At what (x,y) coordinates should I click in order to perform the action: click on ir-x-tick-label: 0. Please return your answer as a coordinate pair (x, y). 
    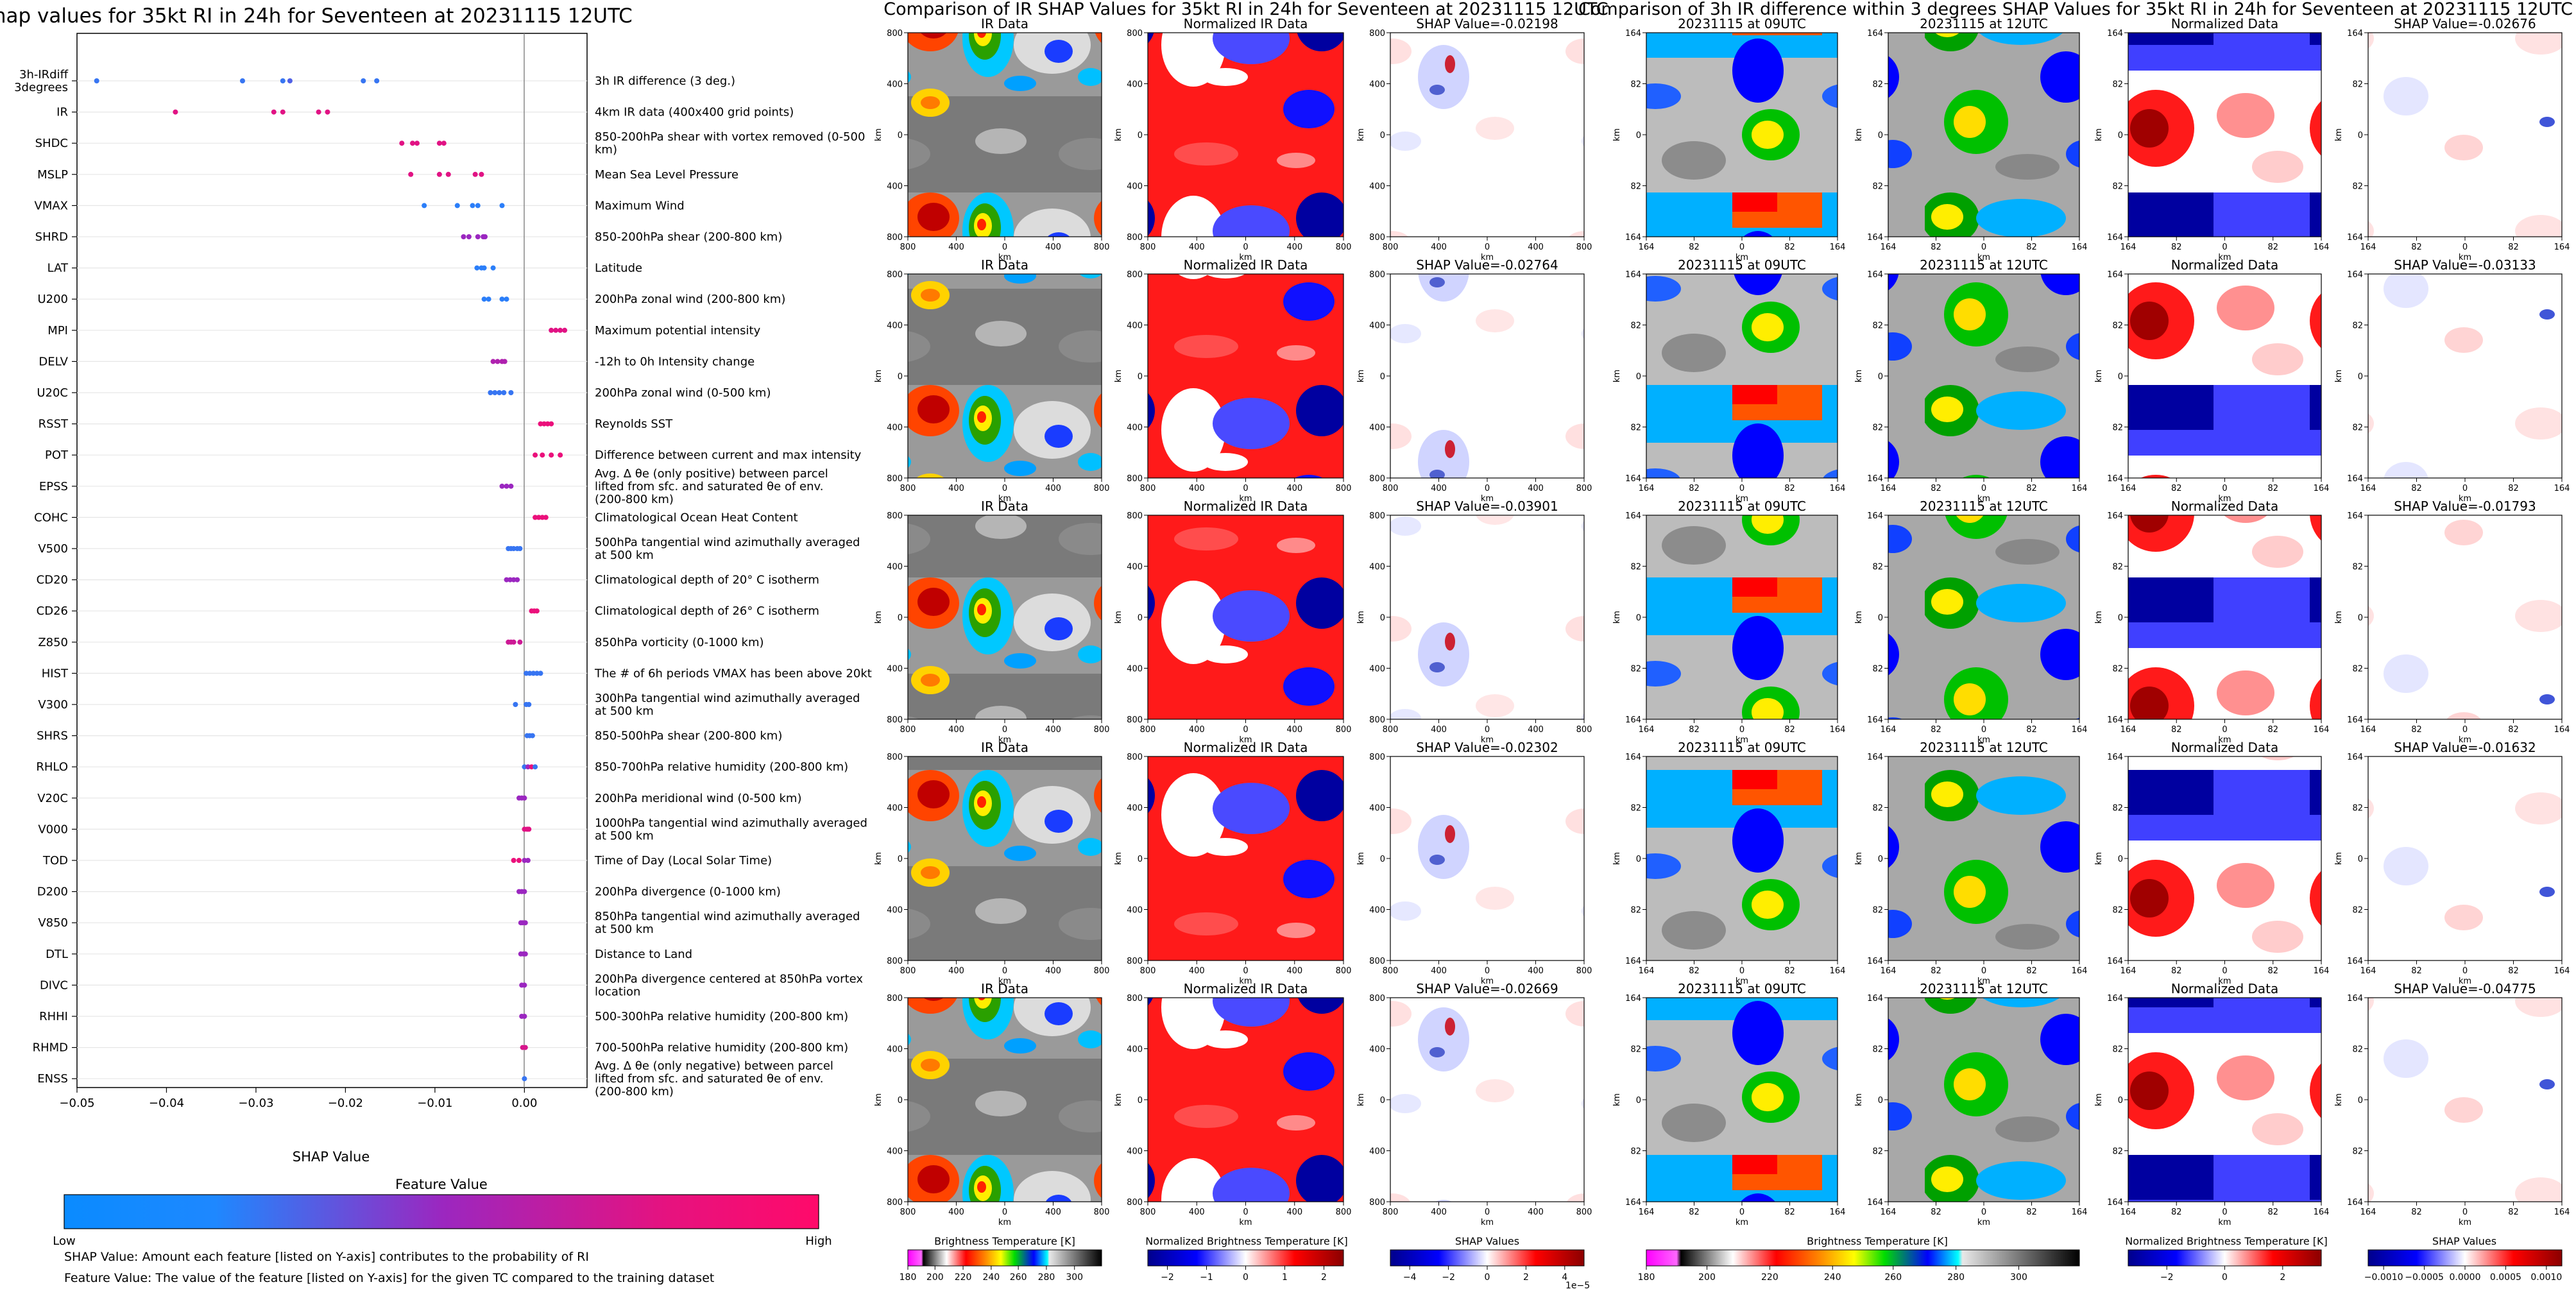
    Looking at the image, I should click on (1005, 247).